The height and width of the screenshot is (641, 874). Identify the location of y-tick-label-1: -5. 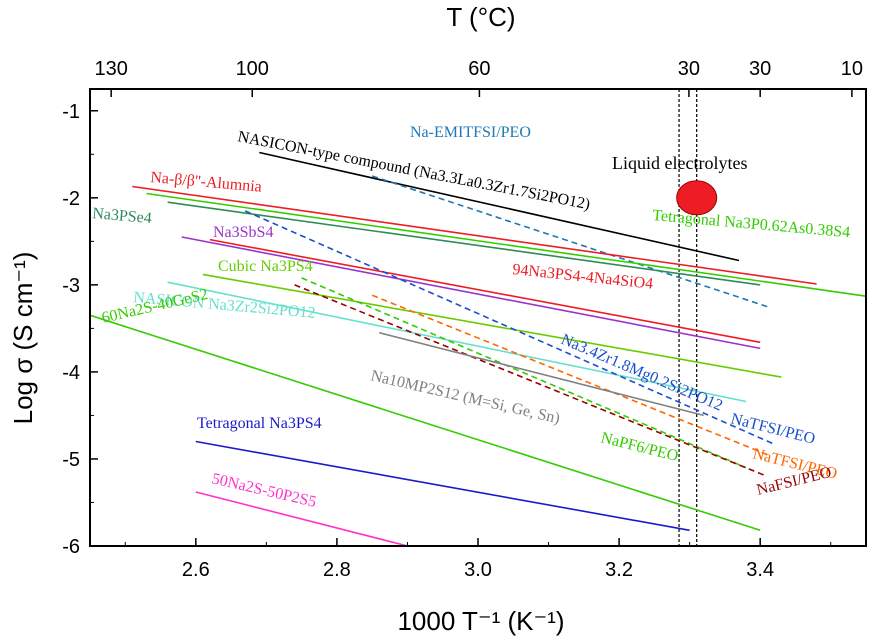
(71, 460).